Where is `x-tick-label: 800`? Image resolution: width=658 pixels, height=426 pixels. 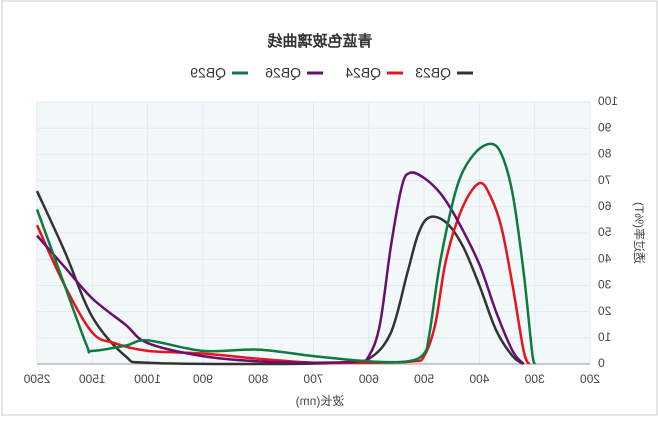
x-tick-label: 800 is located at coordinates (258, 379).